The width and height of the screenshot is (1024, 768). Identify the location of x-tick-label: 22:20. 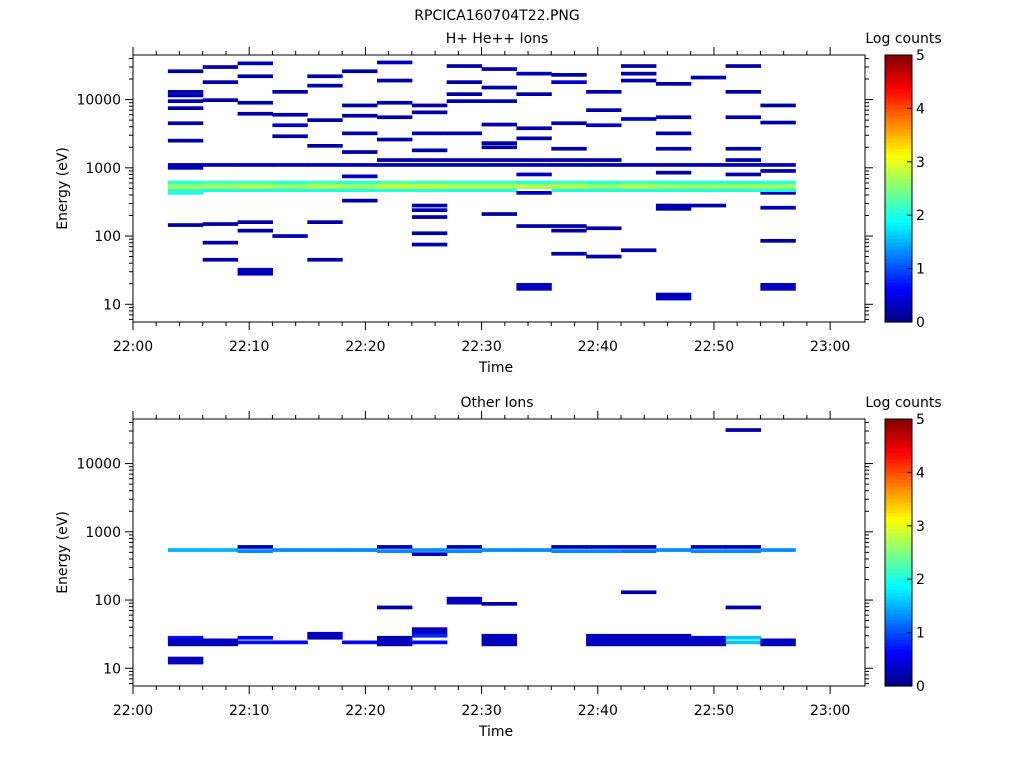
(365, 711).